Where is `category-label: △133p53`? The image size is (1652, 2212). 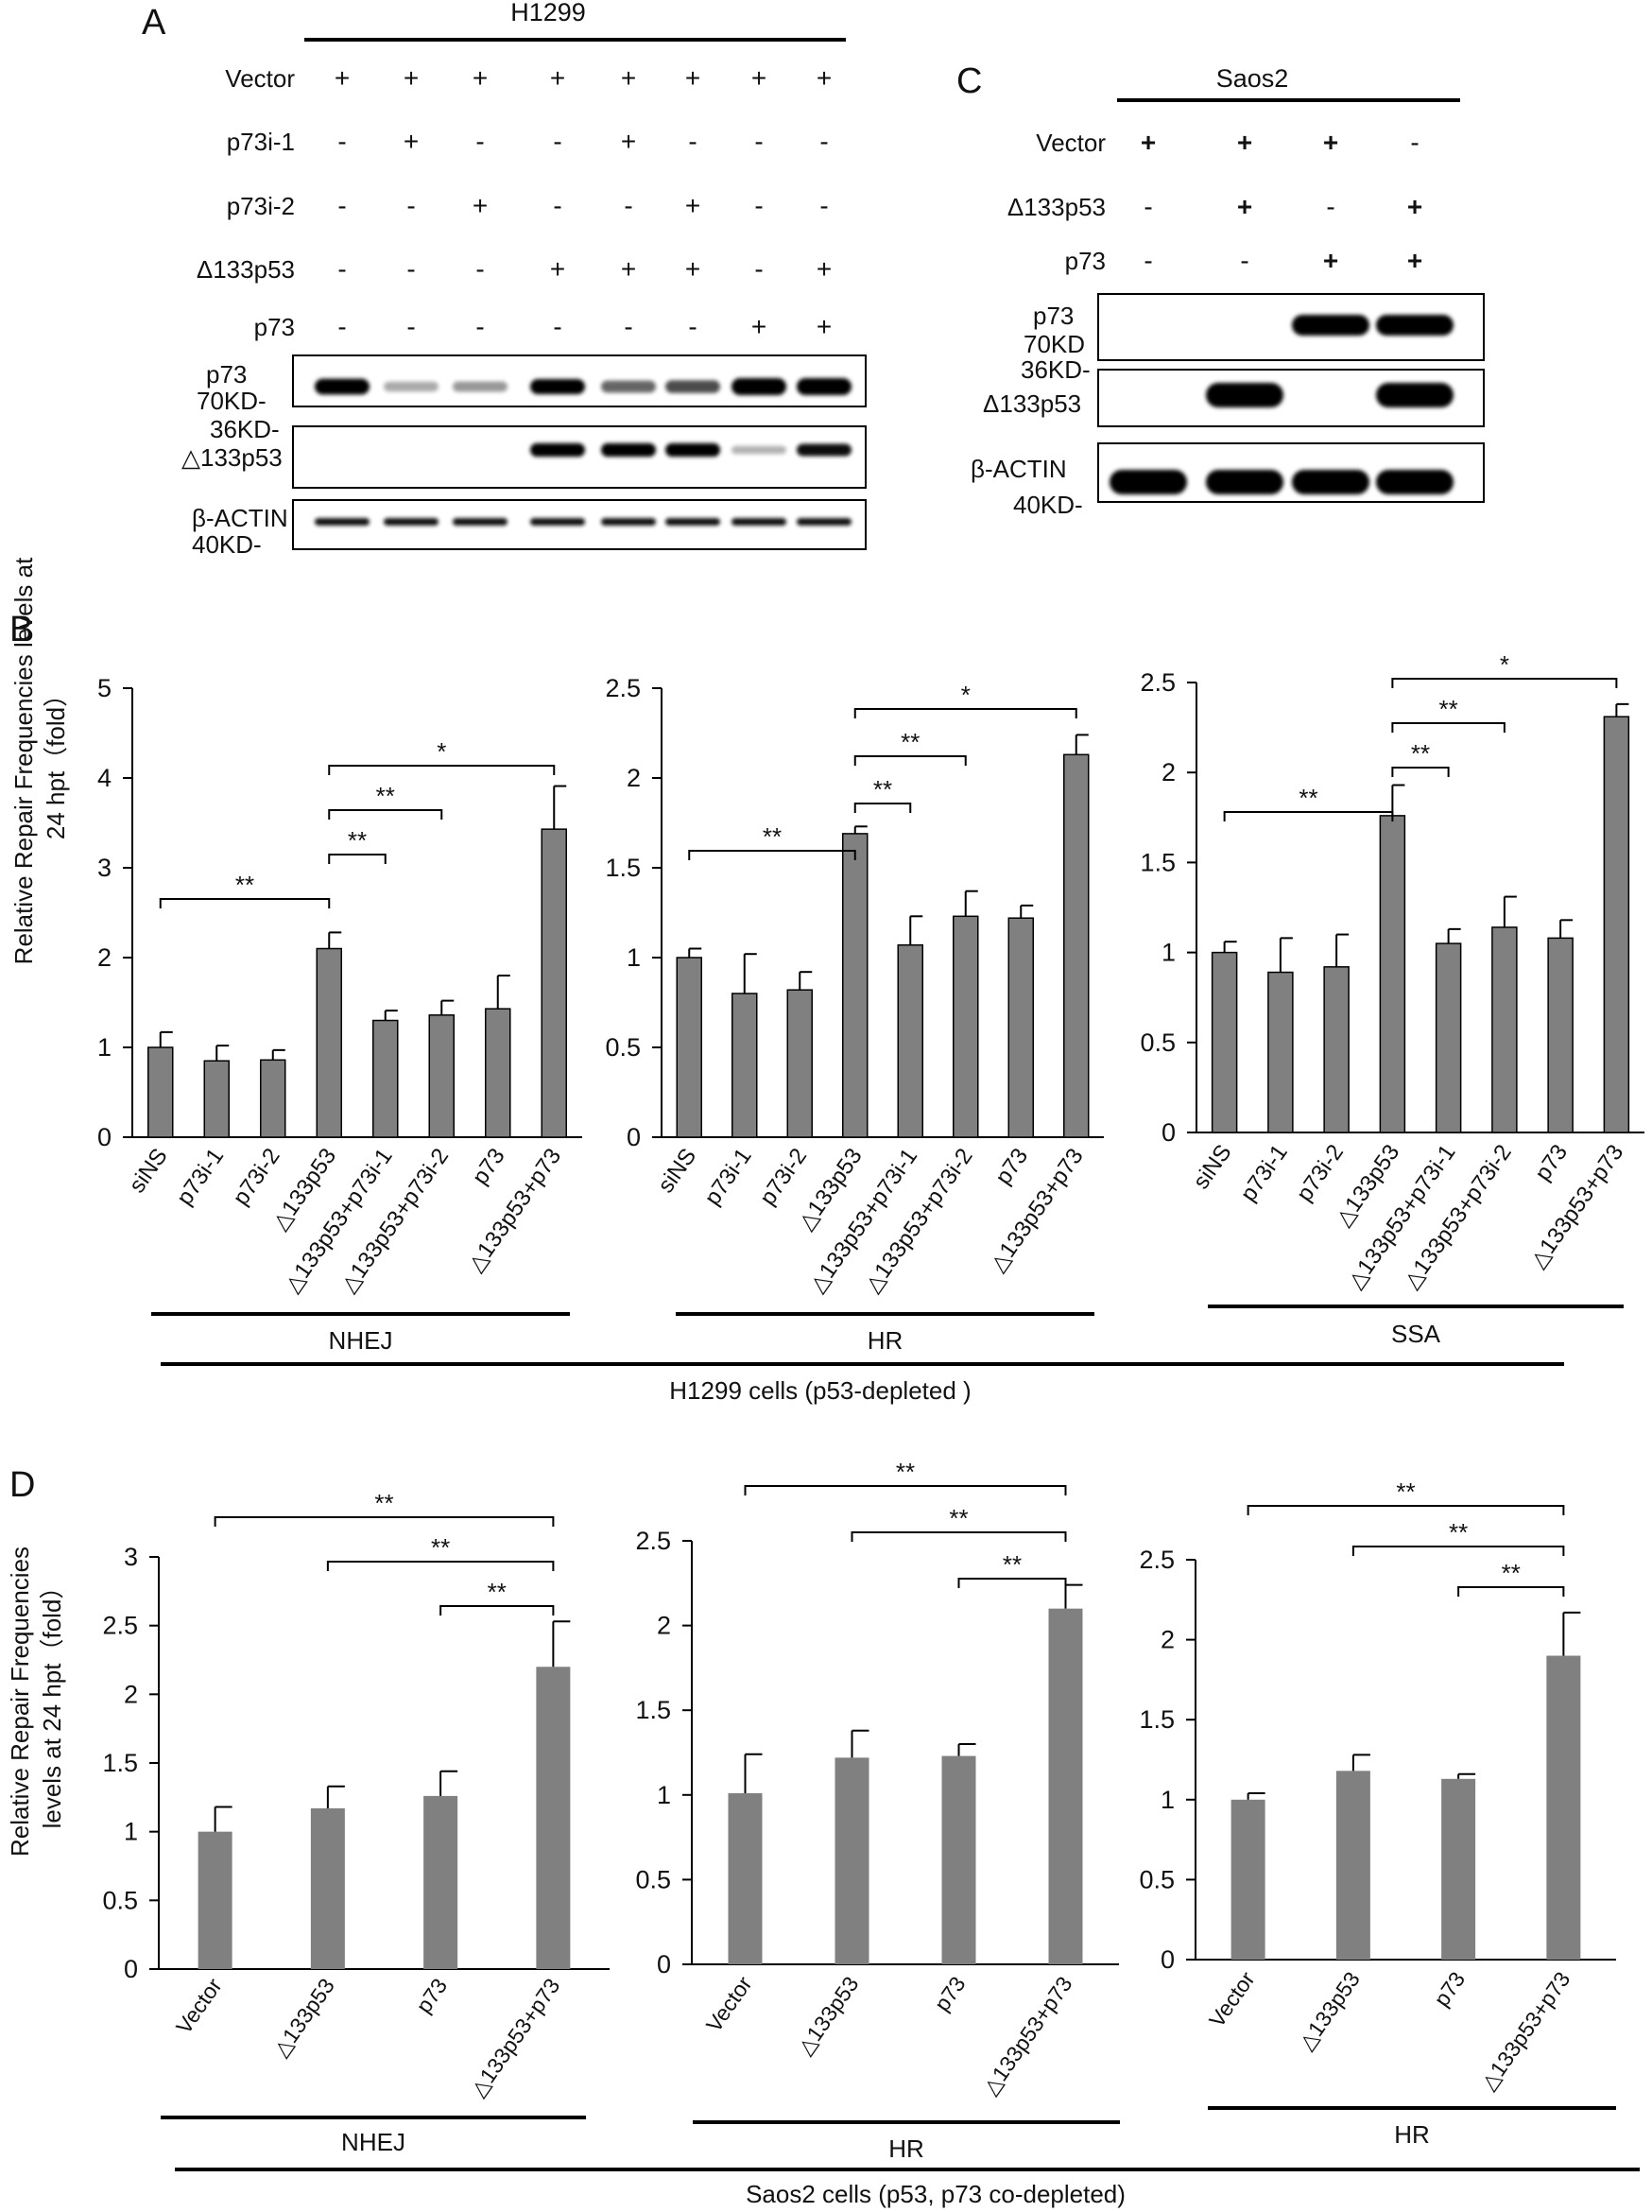 category-label: △133p53 is located at coordinates (1329, 2010).